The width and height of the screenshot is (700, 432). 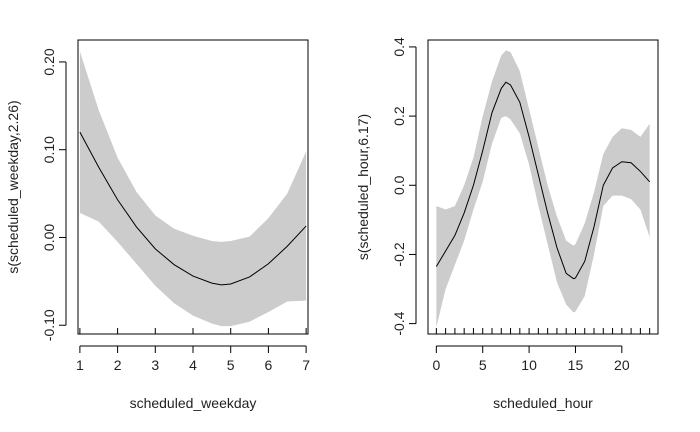 What do you see at coordinates (269, 365) in the screenshot?
I see `x-tick-label: 6` at bounding box center [269, 365].